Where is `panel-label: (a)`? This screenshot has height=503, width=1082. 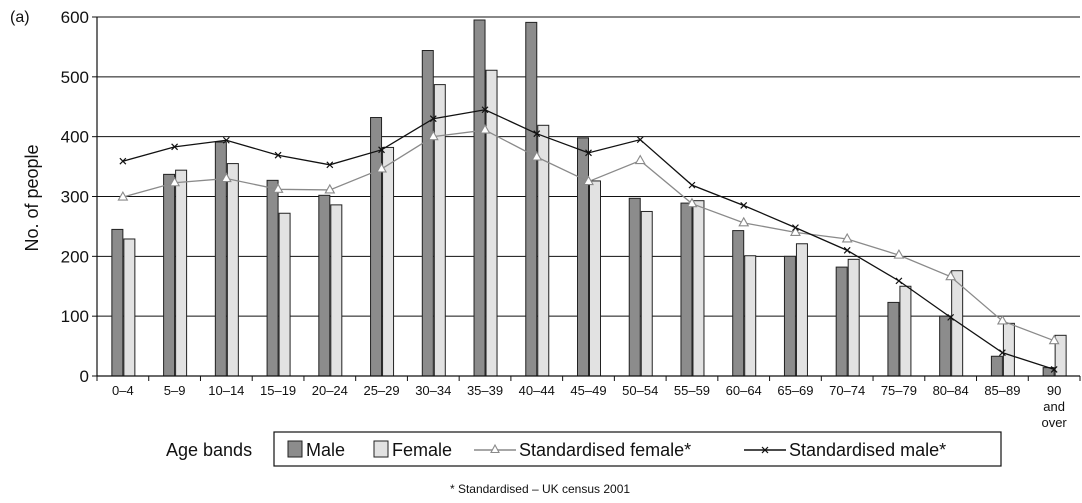 panel-label: (a) is located at coordinates (20, 17).